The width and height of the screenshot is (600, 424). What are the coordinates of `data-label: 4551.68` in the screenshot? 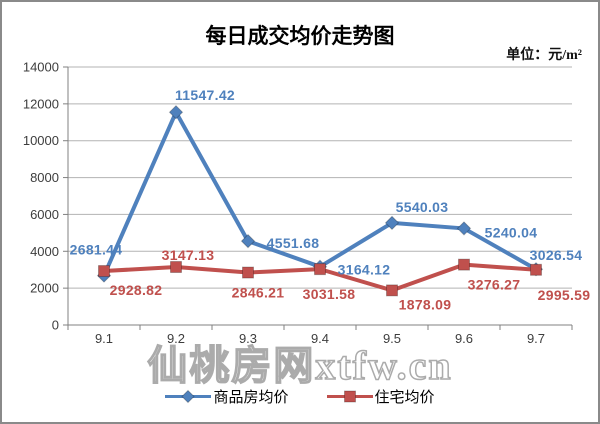 It's located at (293, 243).